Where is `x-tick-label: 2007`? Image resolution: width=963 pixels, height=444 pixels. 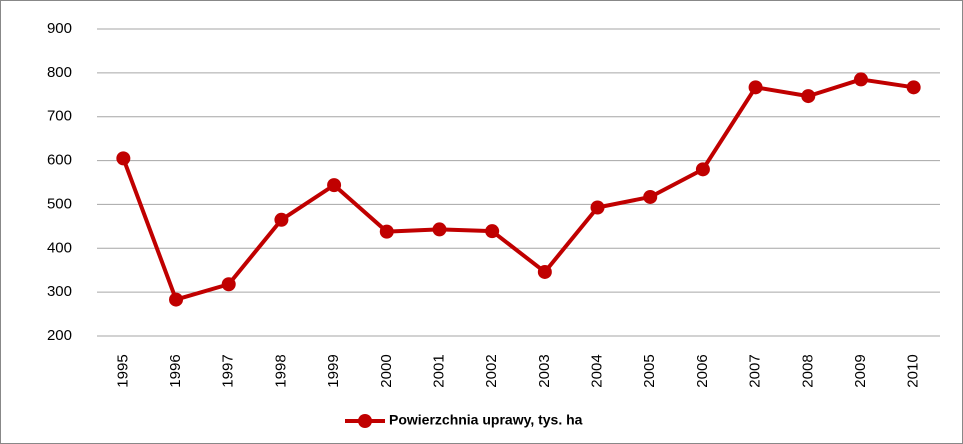
x-tick-label: 2007 is located at coordinates (755, 370).